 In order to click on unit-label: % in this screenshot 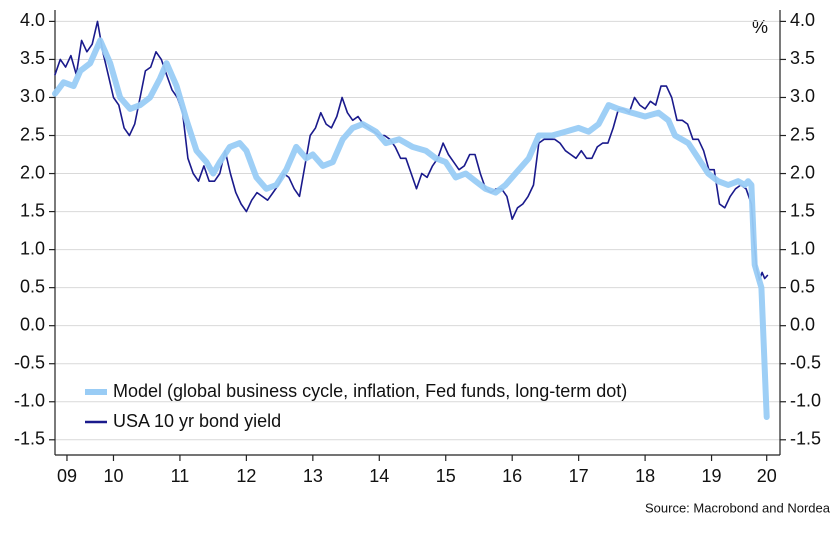, I will do `click(760, 27)`.